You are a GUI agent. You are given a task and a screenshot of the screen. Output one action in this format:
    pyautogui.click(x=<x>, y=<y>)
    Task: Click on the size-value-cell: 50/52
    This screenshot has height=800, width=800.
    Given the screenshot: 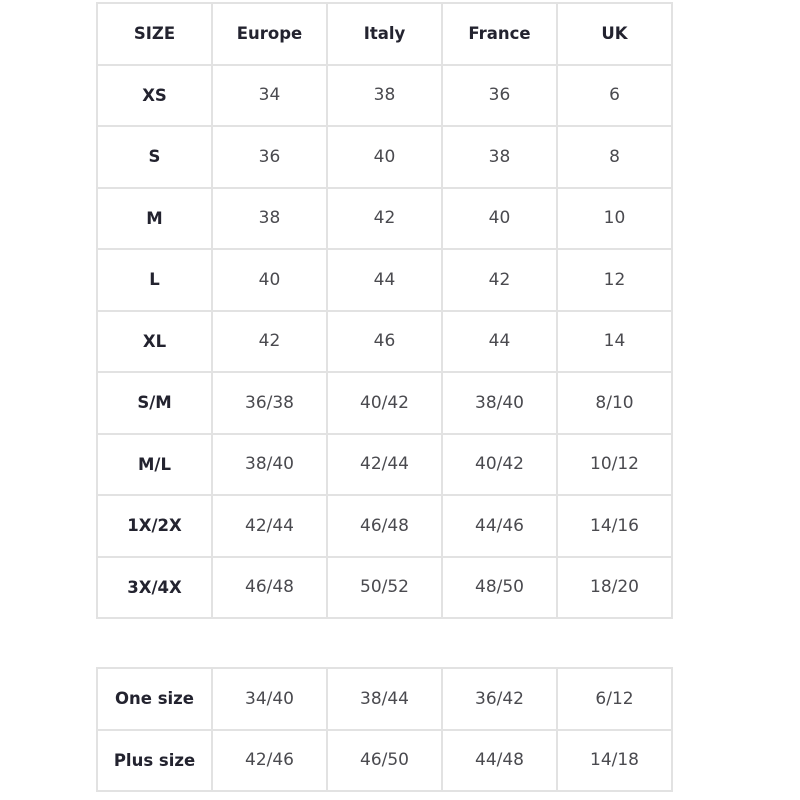 What is the action you would take?
    pyautogui.click(x=384, y=587)
    